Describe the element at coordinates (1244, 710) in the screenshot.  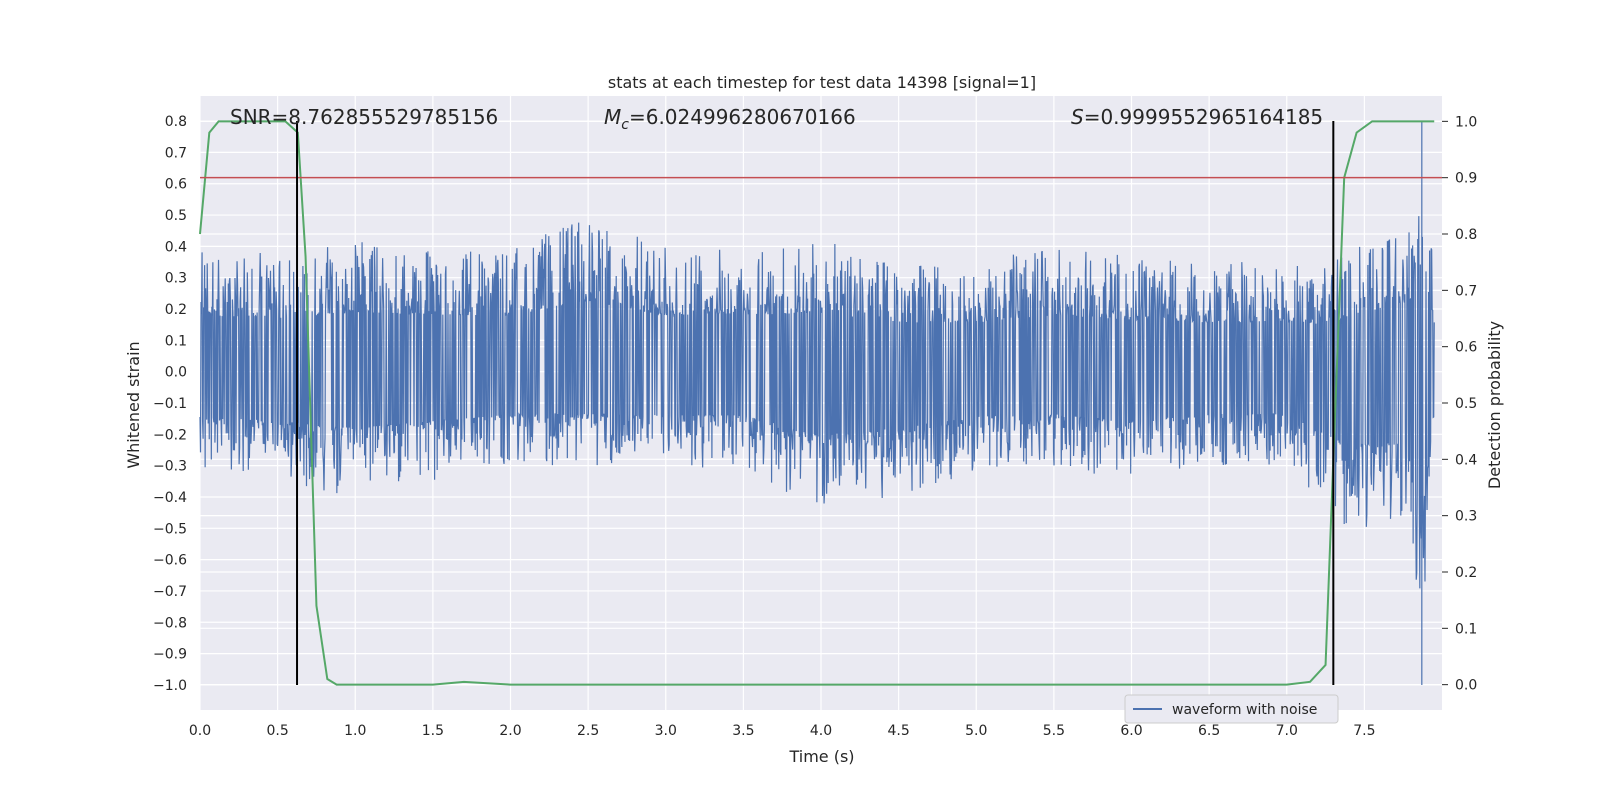
I see `legend-label: waveform with noise` at that location.